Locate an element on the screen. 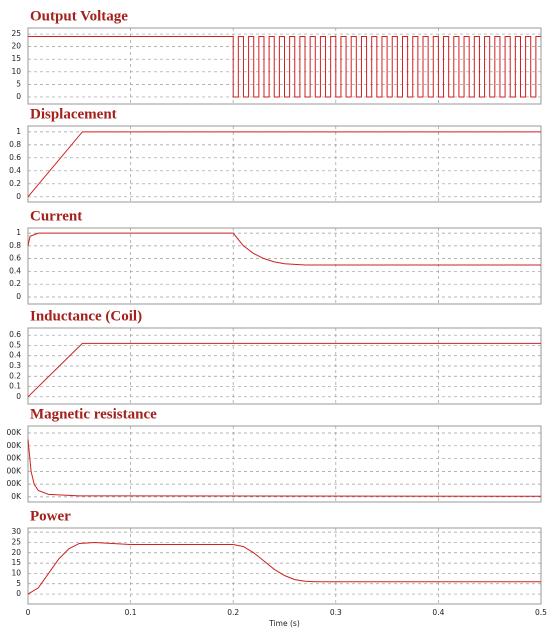 The width and height of the screenshot is (550, 631). panel-title: Power is located at coordinates (50, 516).